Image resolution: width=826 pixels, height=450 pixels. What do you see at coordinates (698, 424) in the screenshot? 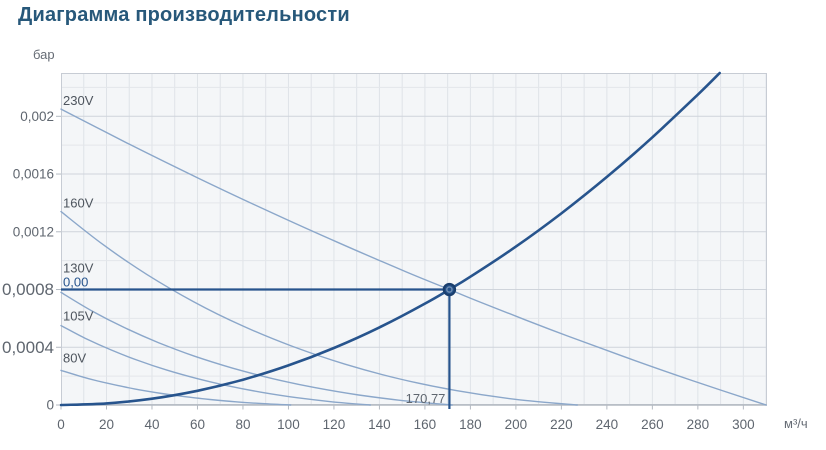
I see `x-tick-label: 280` at bounding box center [698, 424].